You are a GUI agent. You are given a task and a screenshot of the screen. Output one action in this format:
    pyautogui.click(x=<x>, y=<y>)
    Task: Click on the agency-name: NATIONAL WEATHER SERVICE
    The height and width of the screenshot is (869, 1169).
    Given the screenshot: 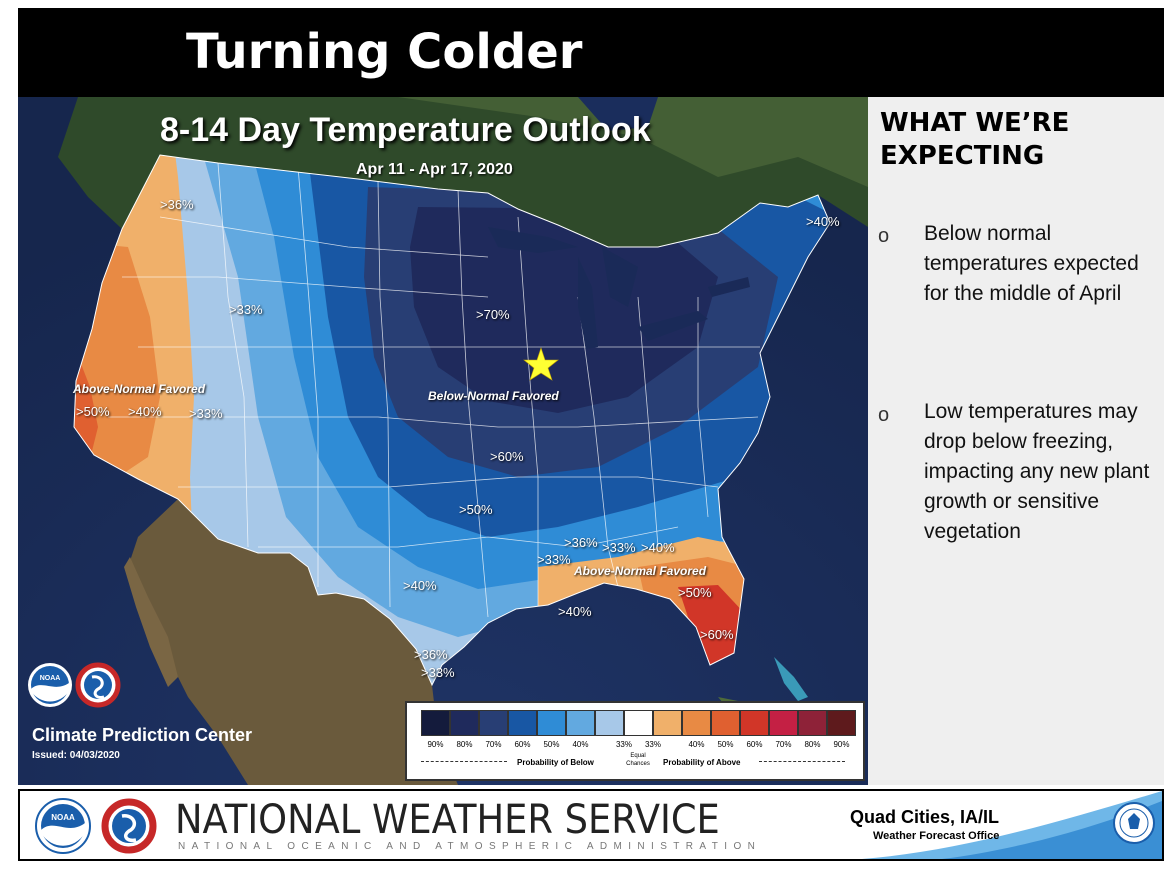 What is the action you would take?
    pyautogui.click(x=447, y=820)
    